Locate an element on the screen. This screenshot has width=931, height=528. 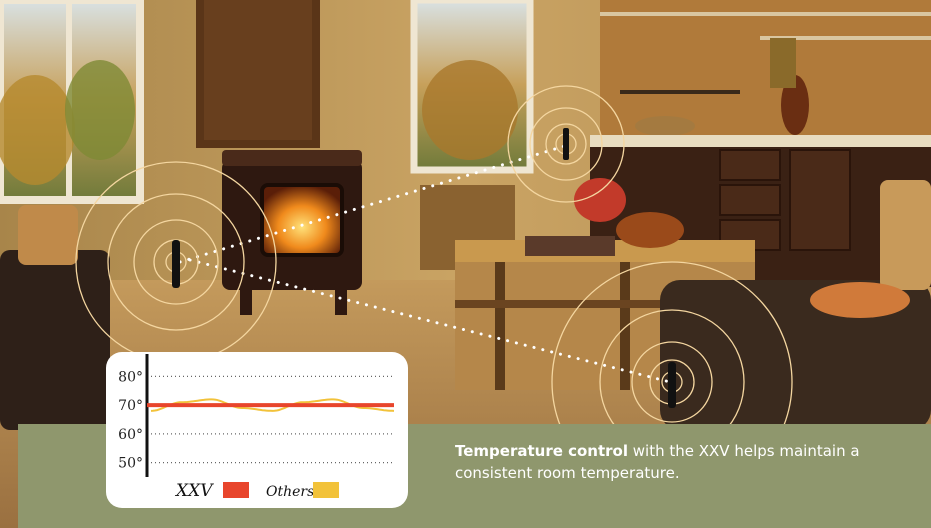
signal-waves-icon is located at coordinates (566, 144).